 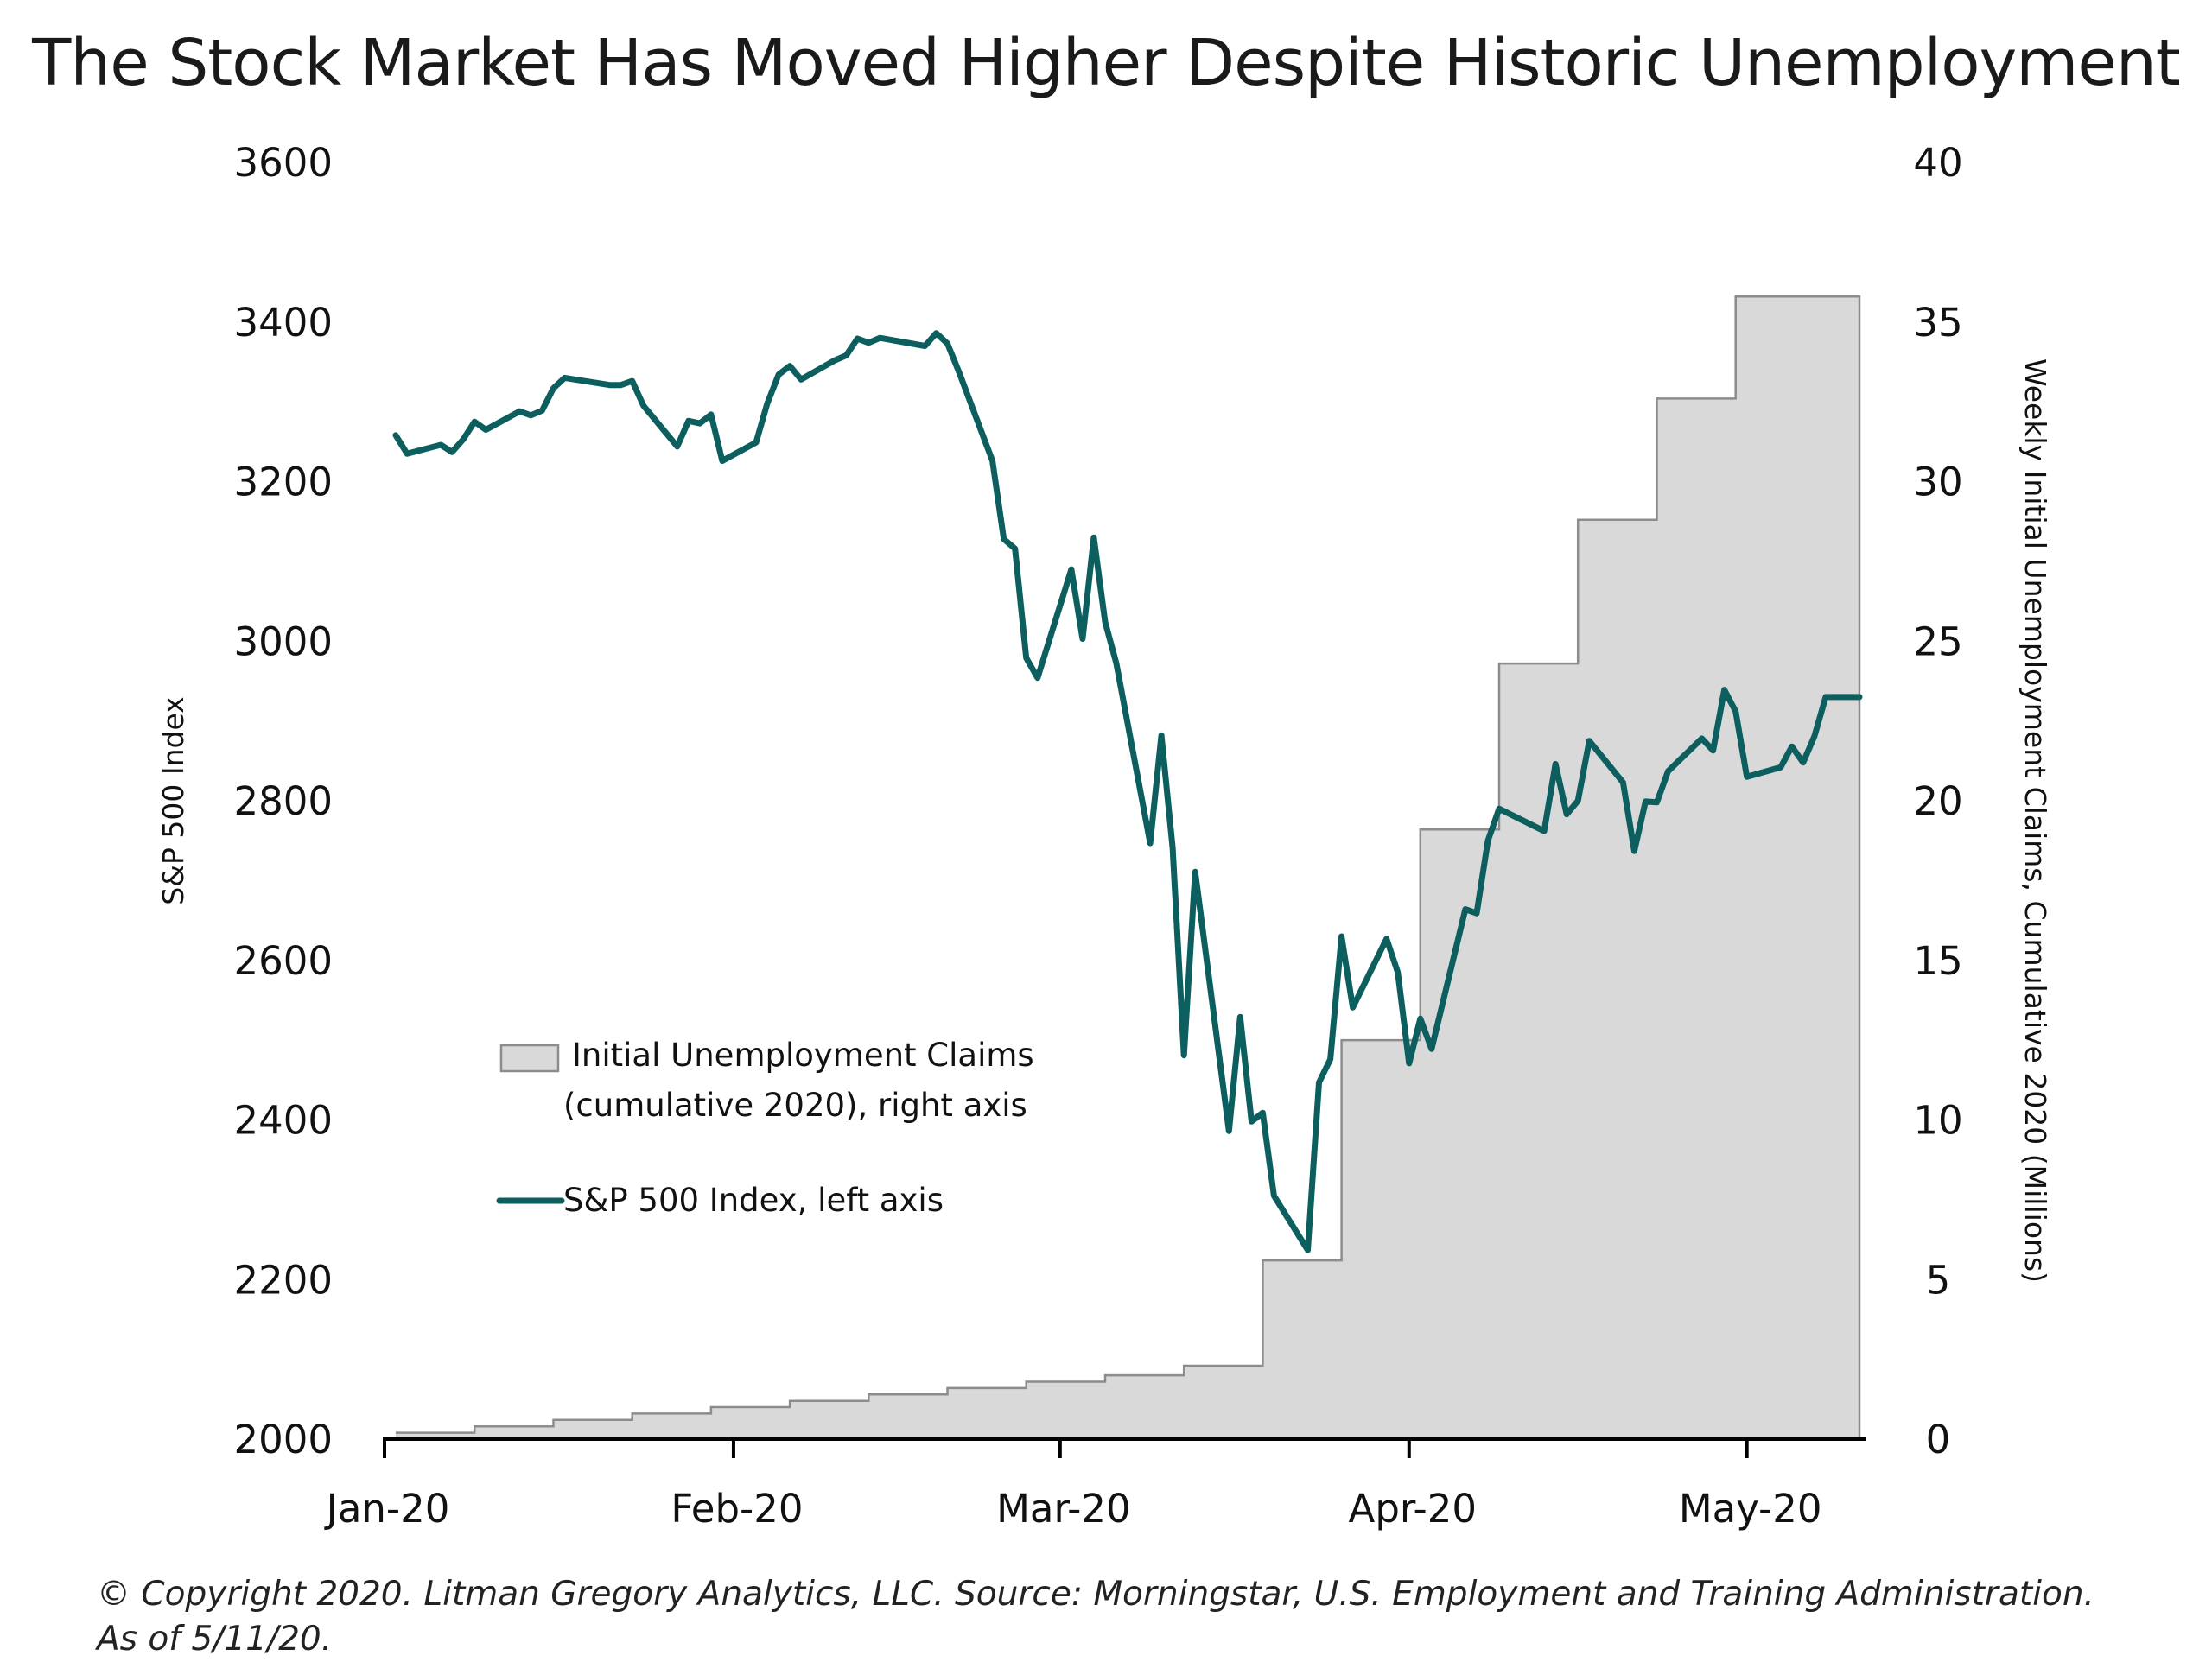 What do you see at coordinates (1938, 1280) in the screenshot?
I see `y-right-tick-label: 5` at bounding box center [1938, 1280].